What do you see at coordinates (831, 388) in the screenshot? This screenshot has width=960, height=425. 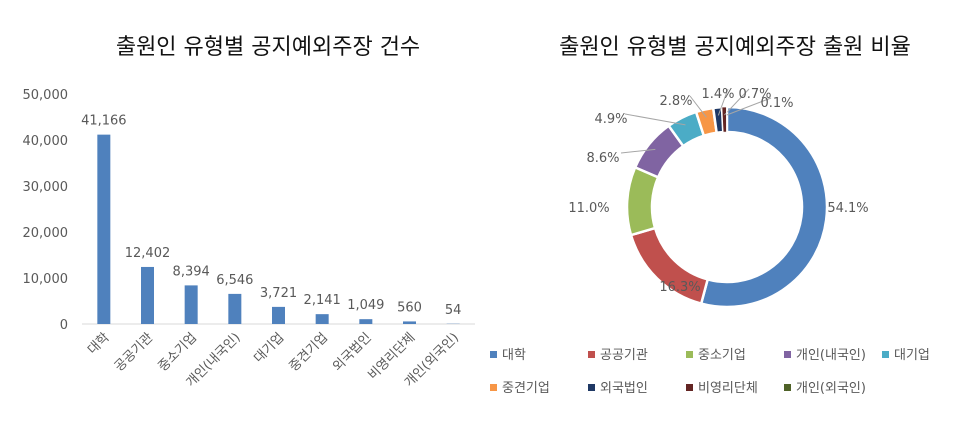 I see `legend-label: 개인(외국인)` at bounding box center [831, 388].